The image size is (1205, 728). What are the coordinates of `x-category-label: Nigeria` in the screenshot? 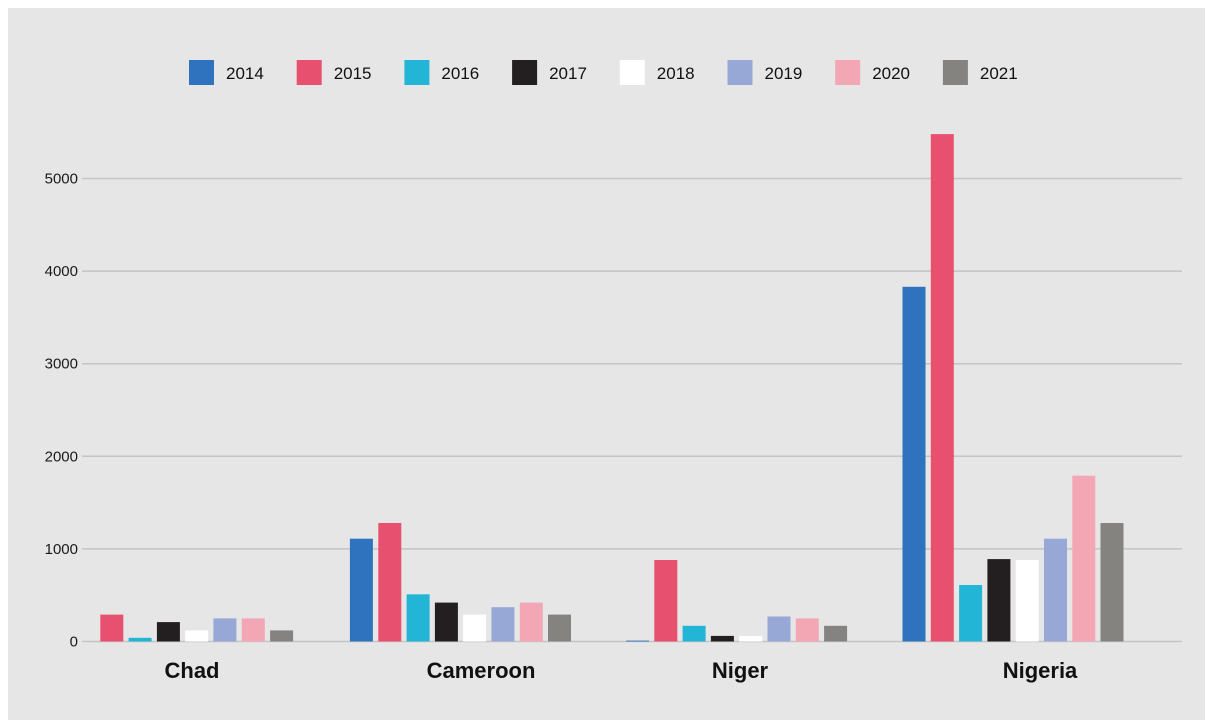 It's located at (1040, 670).